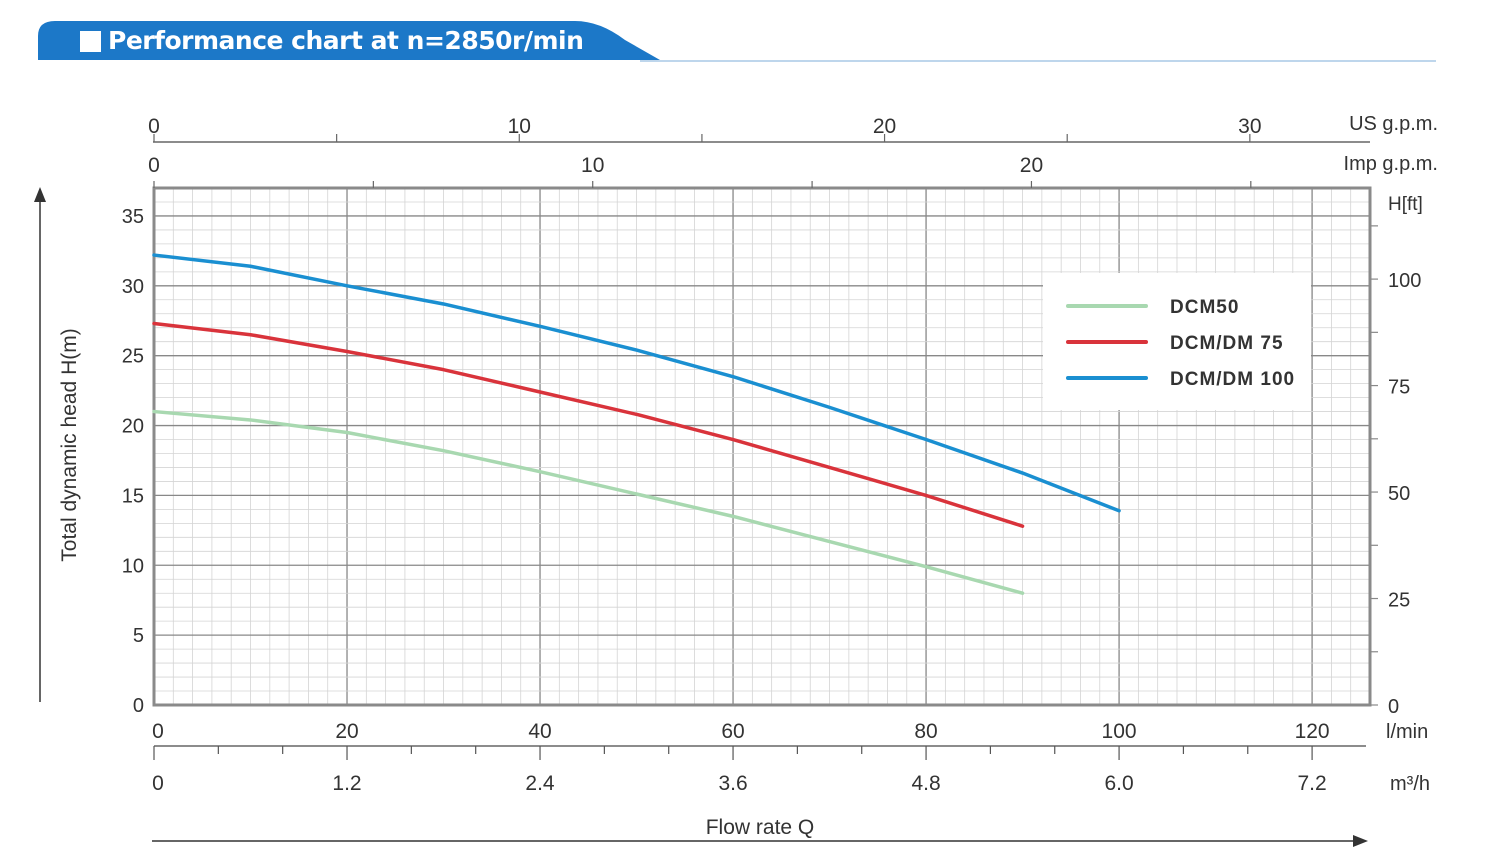 The height and width of the screenshot is (854, 1490). I want to click on y-tick-label-m: 5, so click(138, 636).